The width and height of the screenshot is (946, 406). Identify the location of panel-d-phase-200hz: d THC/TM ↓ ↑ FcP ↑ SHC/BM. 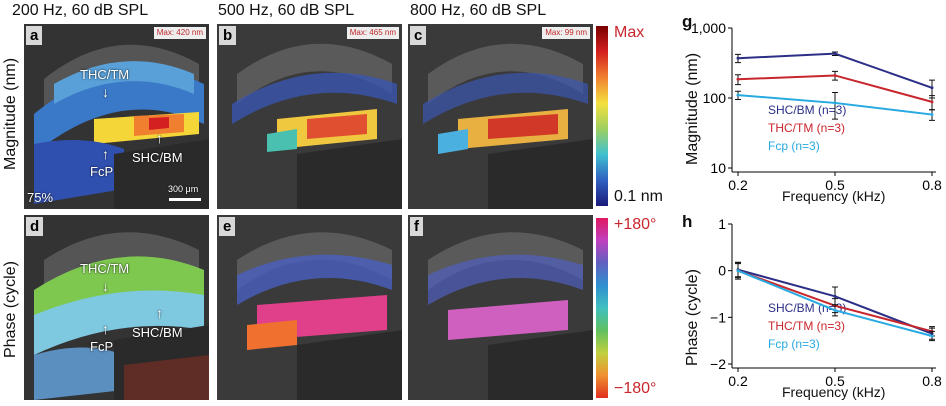
(116, 307).